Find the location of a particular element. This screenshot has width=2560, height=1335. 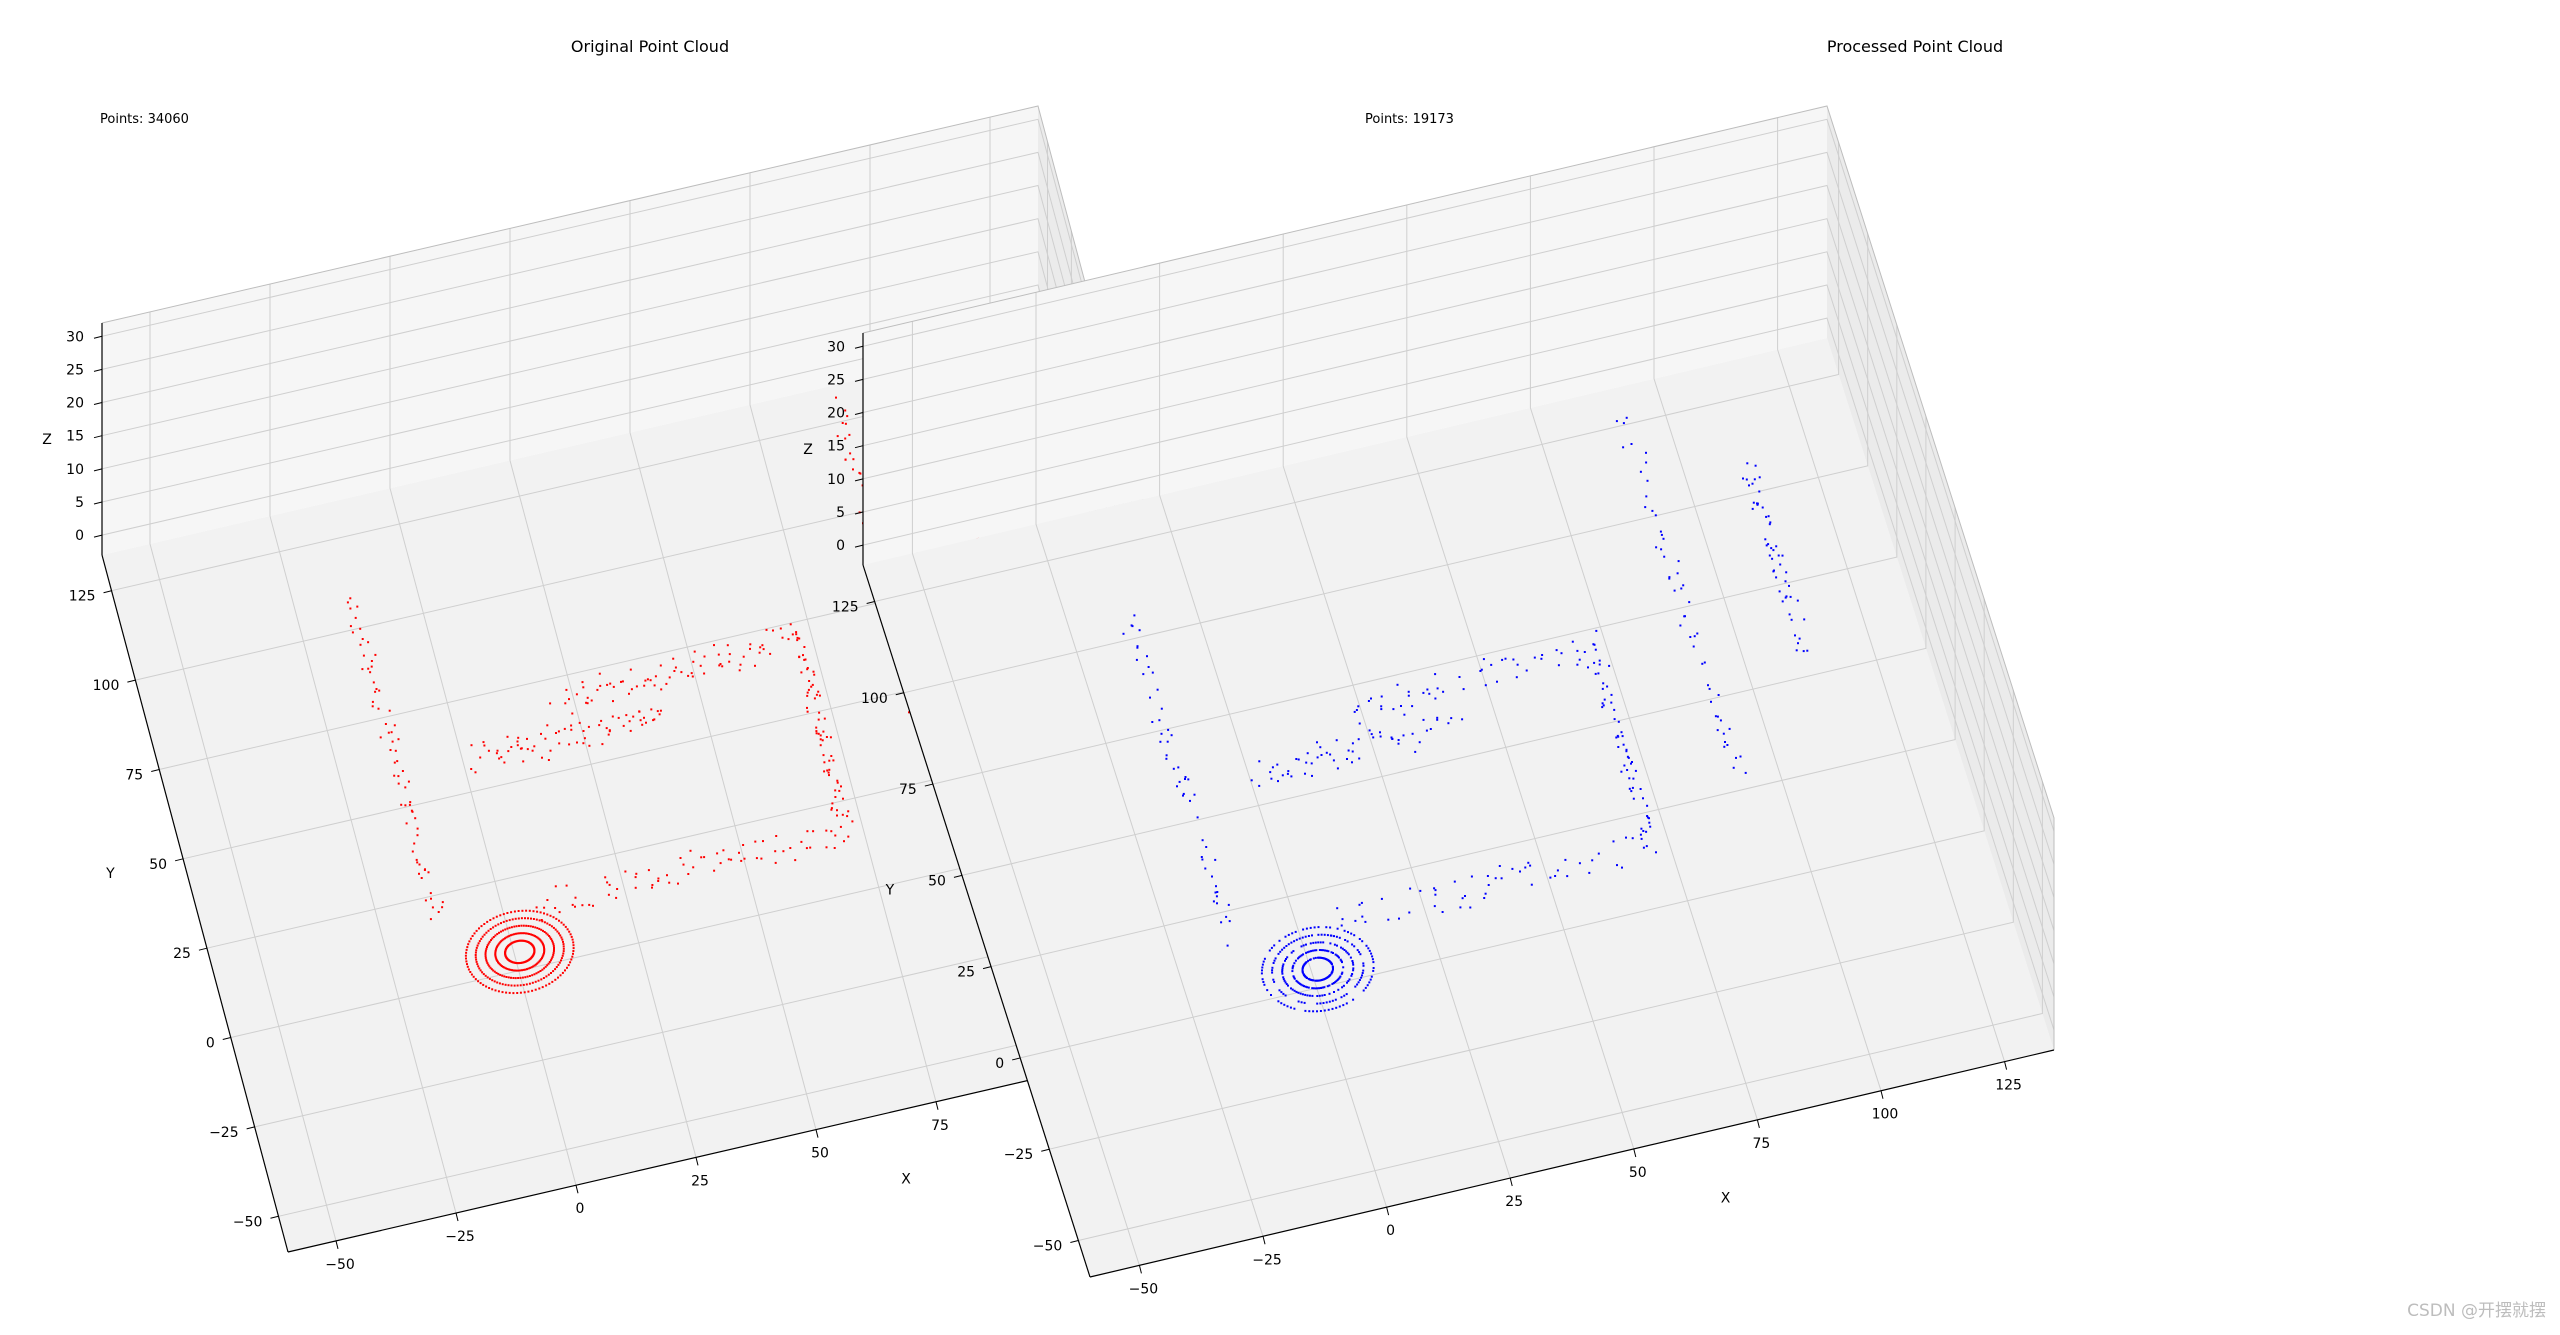

z-tick-label: 20 is located at coordinates (836, 414).